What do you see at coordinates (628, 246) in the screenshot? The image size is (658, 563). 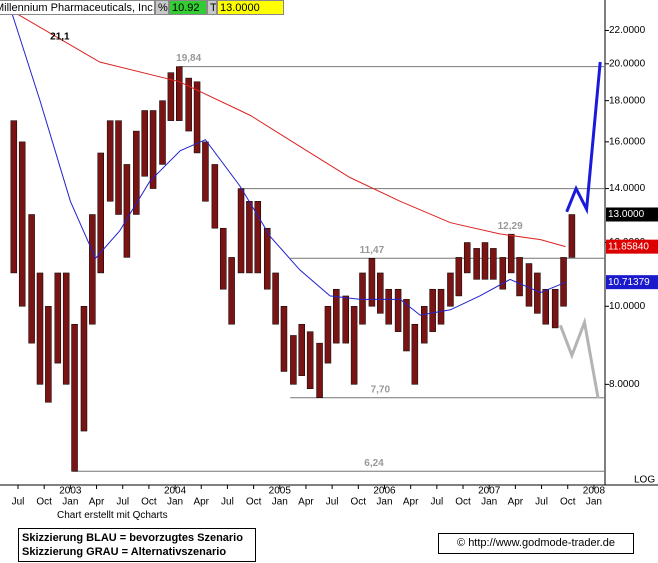 I see `price-tag-label: 11.85840` at bounding box center [628, 246].